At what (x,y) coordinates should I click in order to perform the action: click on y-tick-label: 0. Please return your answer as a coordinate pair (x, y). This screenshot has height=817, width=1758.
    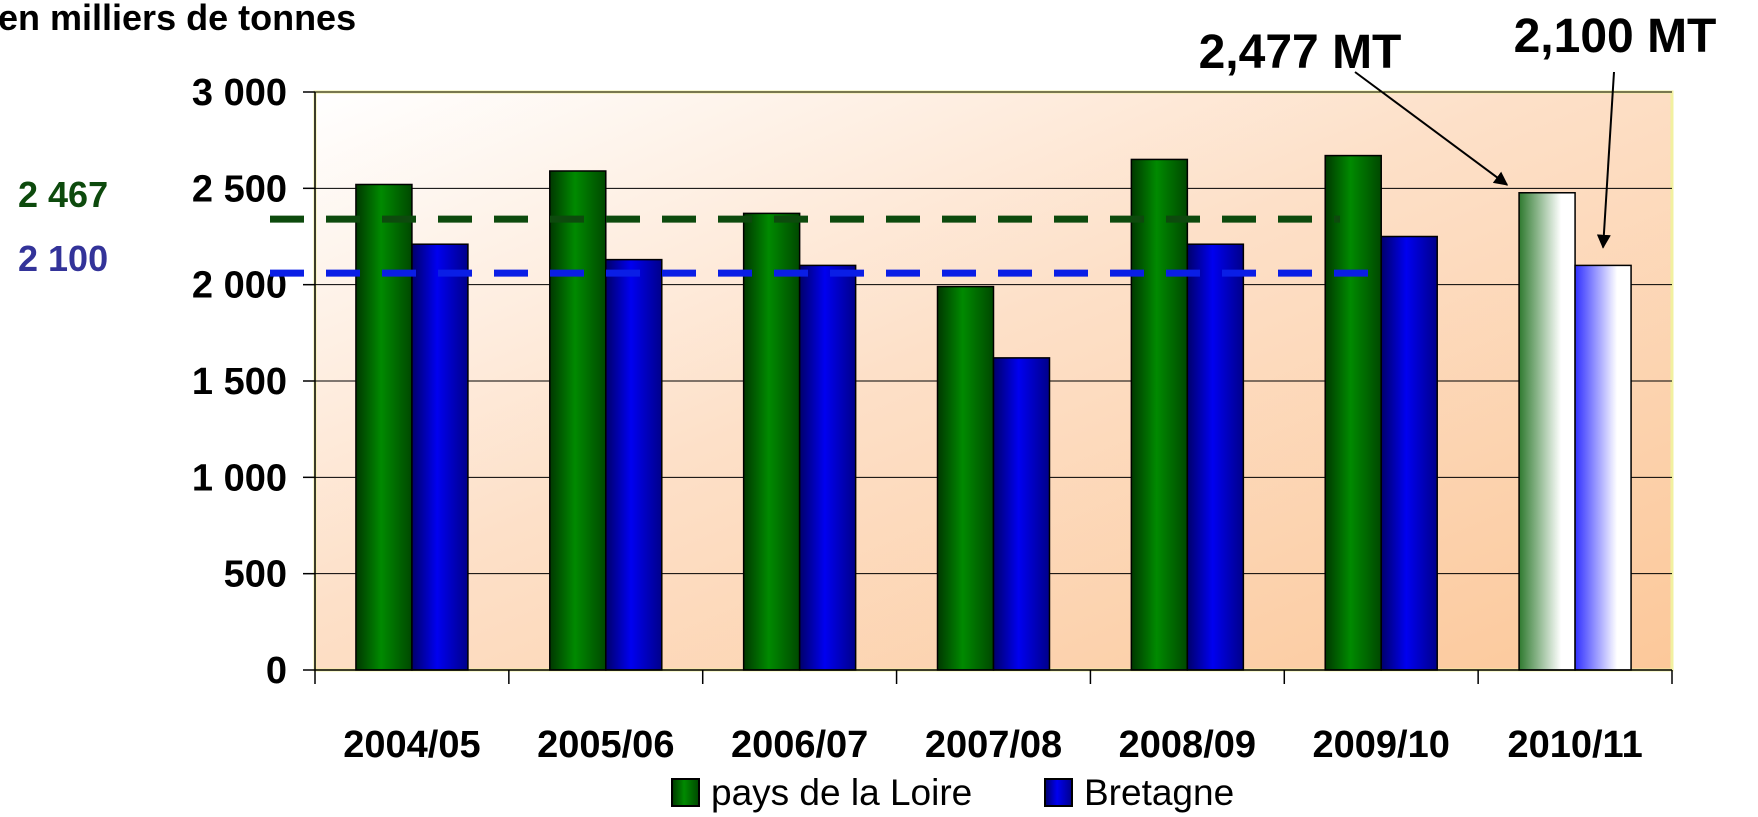
    Looking at the image, I should click on (276, 671).